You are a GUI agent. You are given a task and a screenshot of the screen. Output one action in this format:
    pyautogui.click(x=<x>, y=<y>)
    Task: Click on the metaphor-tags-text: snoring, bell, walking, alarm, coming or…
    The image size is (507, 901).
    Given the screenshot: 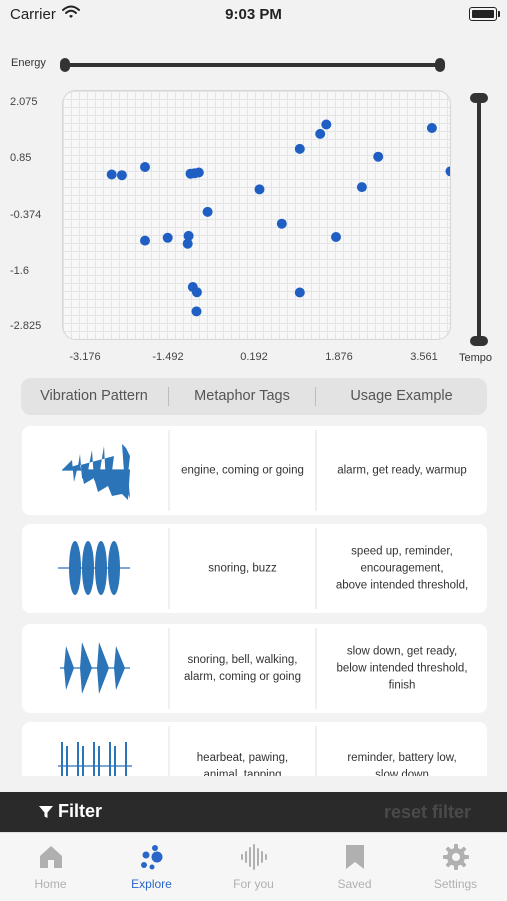 What is the action you would take?
    pyautogui.click(x=242, y=668)
    